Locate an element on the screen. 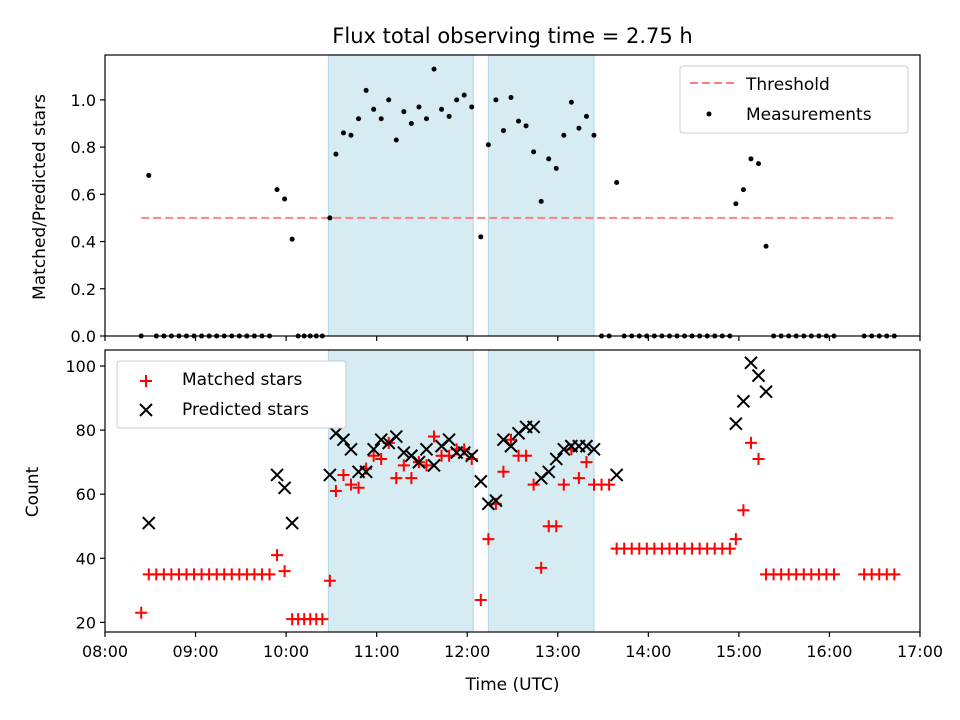 The height and width of the screenshot is (720, 960). top-legend-box is located at coordinates (794, 99).